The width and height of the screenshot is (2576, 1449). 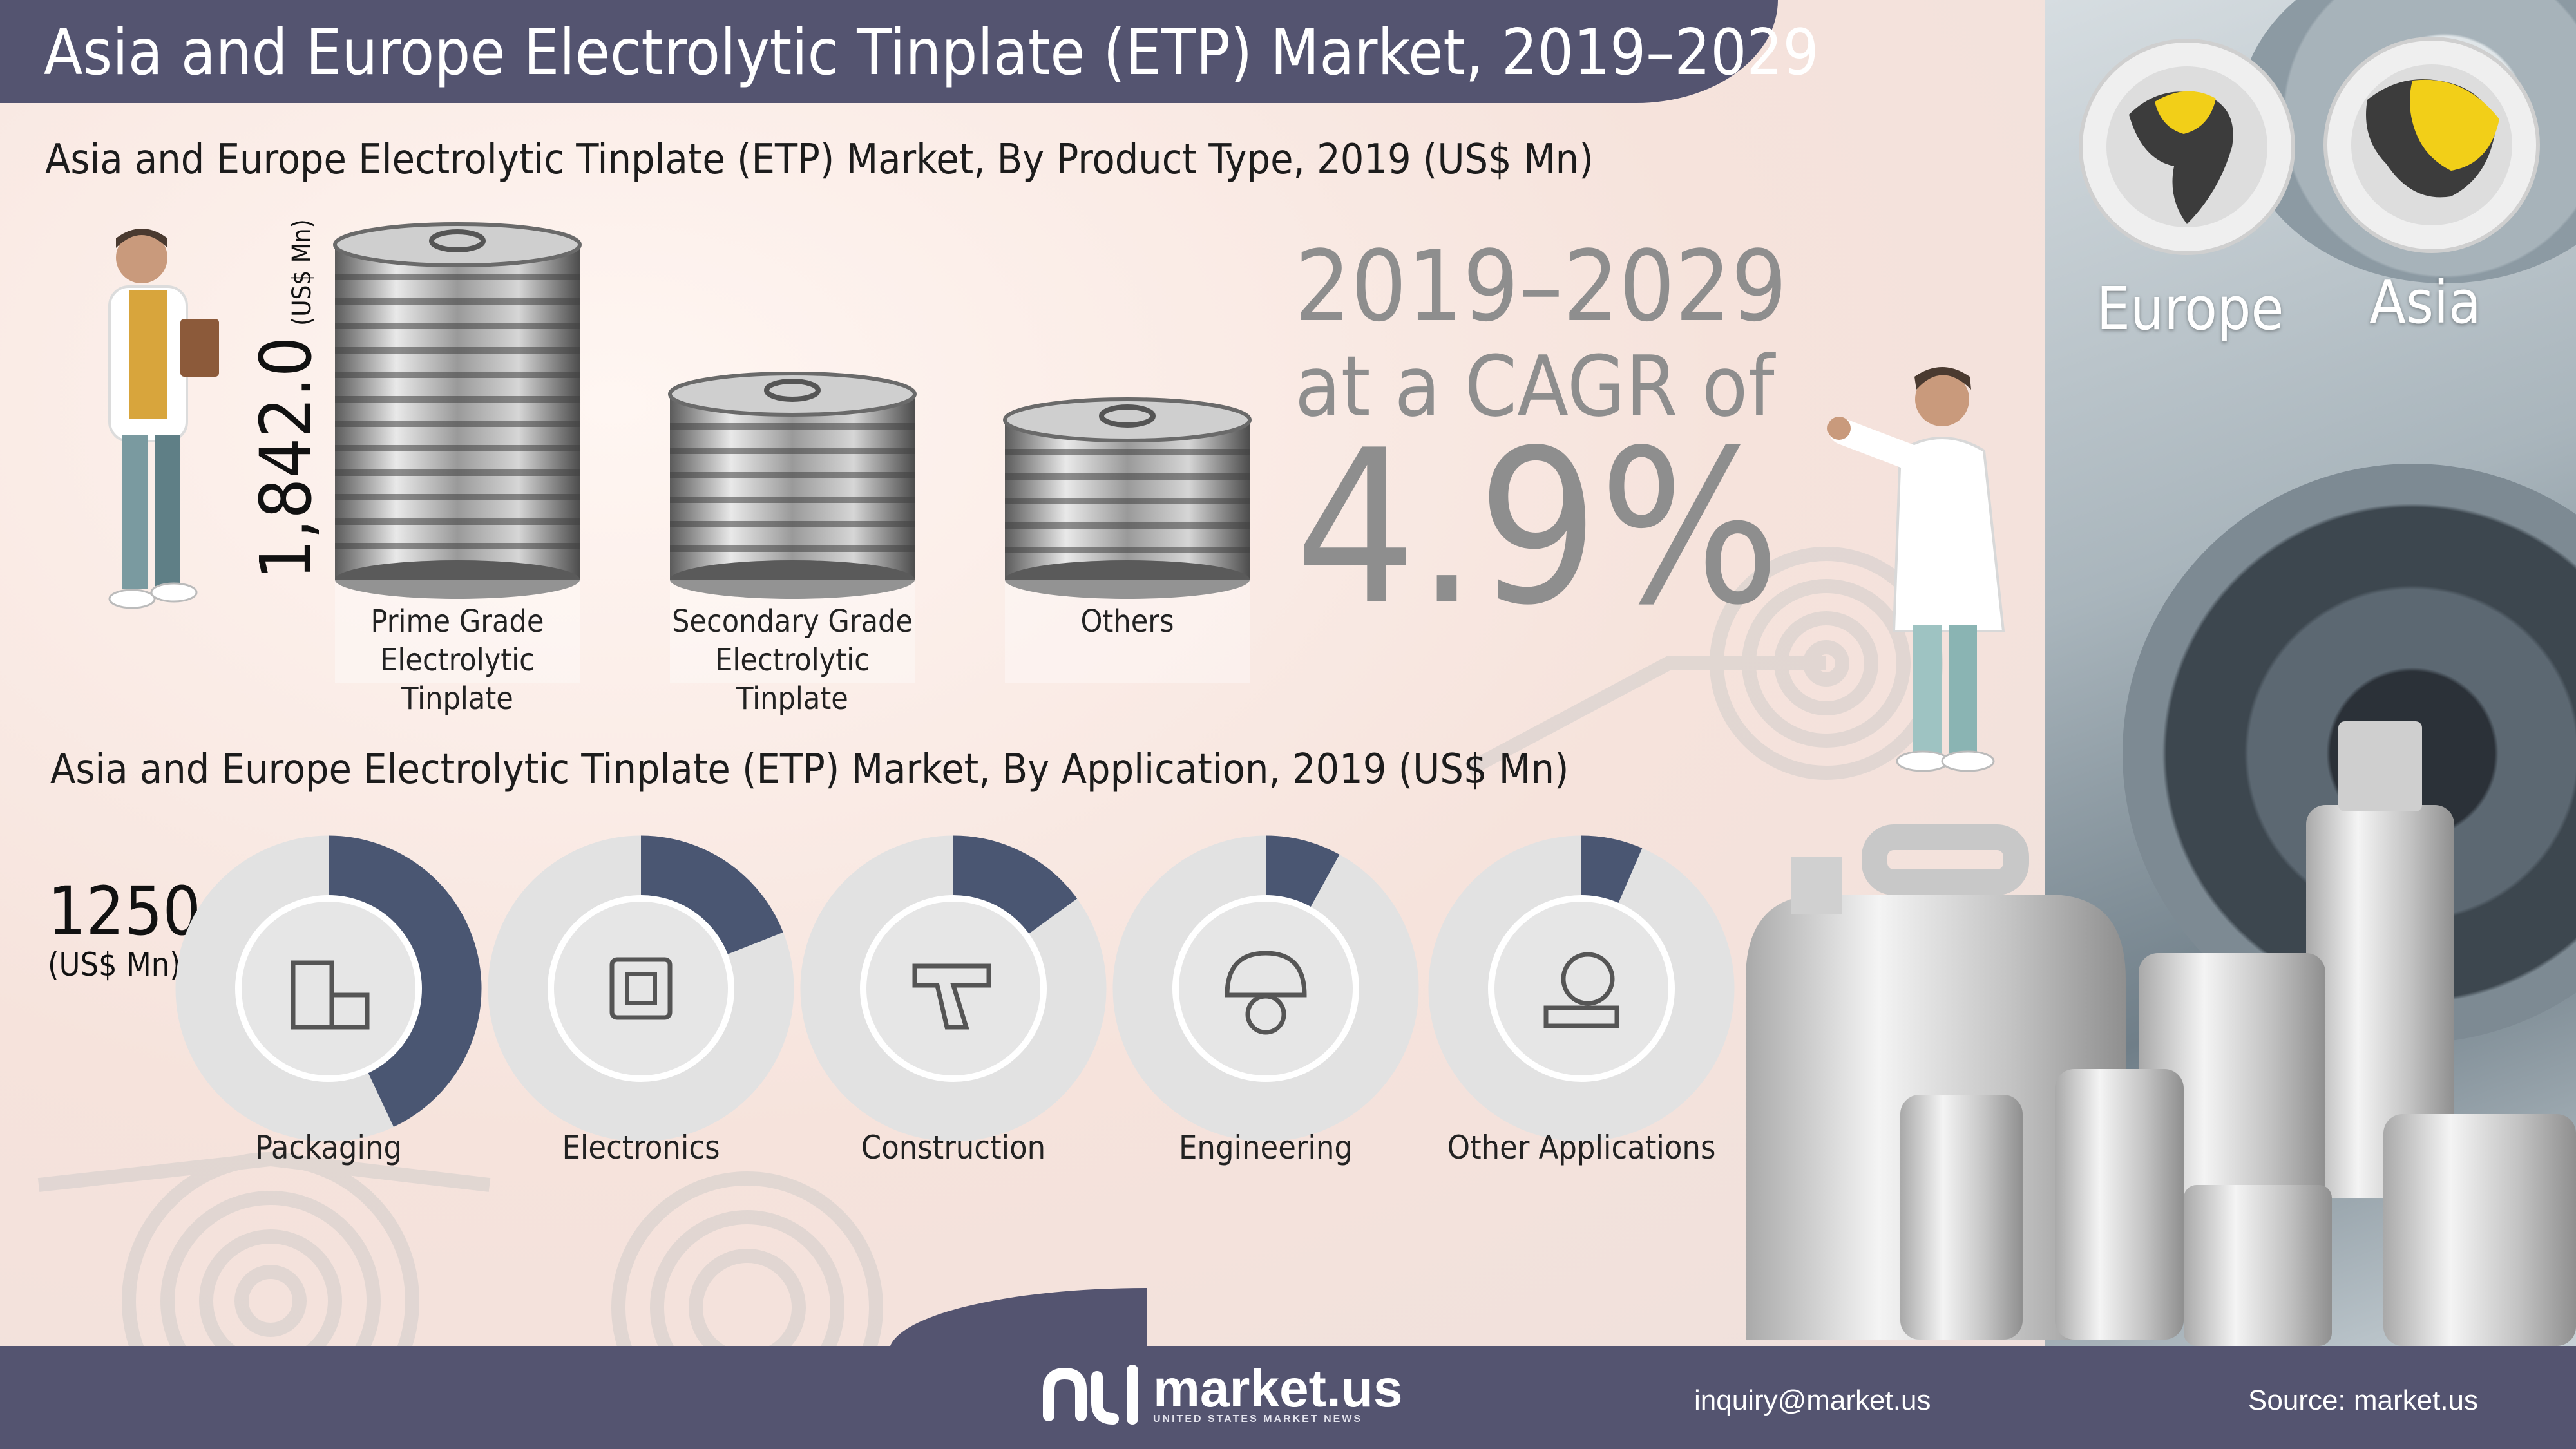 I want to click on tin-can-icon, so click(x=330, y=995).